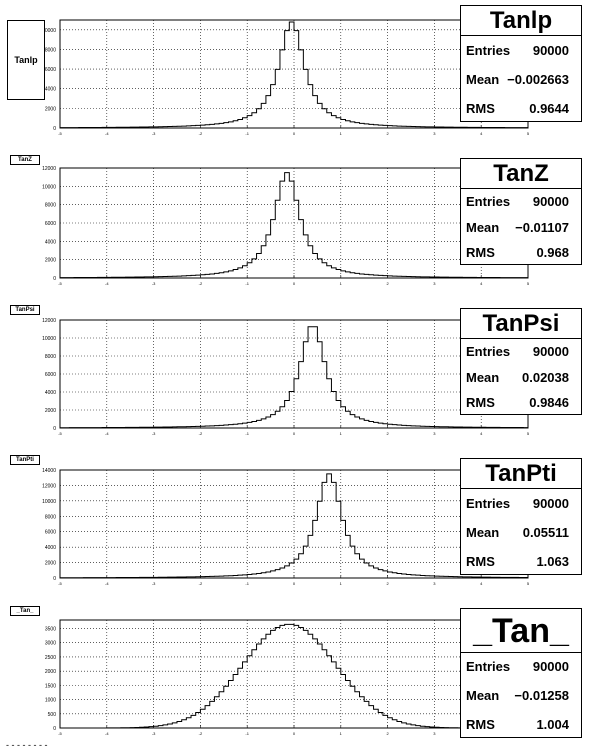 The width and height of the screenshot is (596, 750). What do you see at coordinates (538, 79) in the screenshot?
I see `stats-mean-value: −0.002663` at bounding box center [538, 79].